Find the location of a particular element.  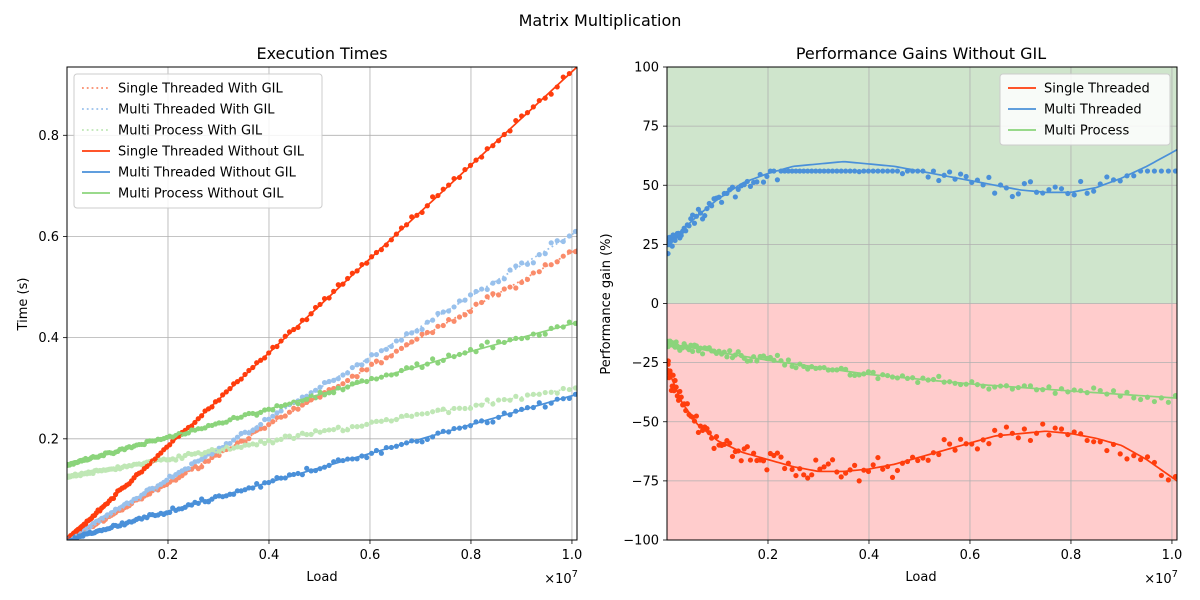

series-line is located at coordinates (322, 466).